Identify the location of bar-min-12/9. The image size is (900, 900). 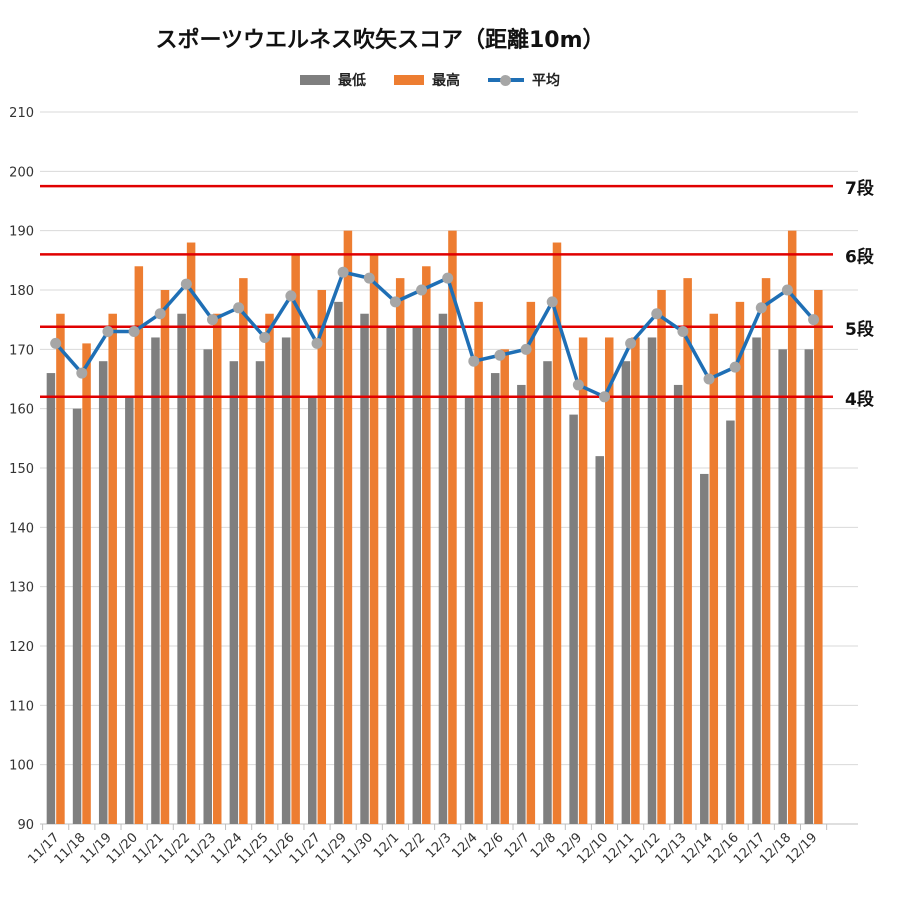
(573, 619).